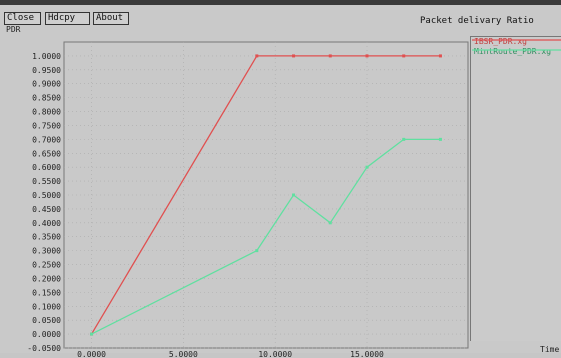  What do you see at coordinates (46, 278) in the screenshot?
I see `y-tick-label: 0.2000` at bounding box center [46, 278].